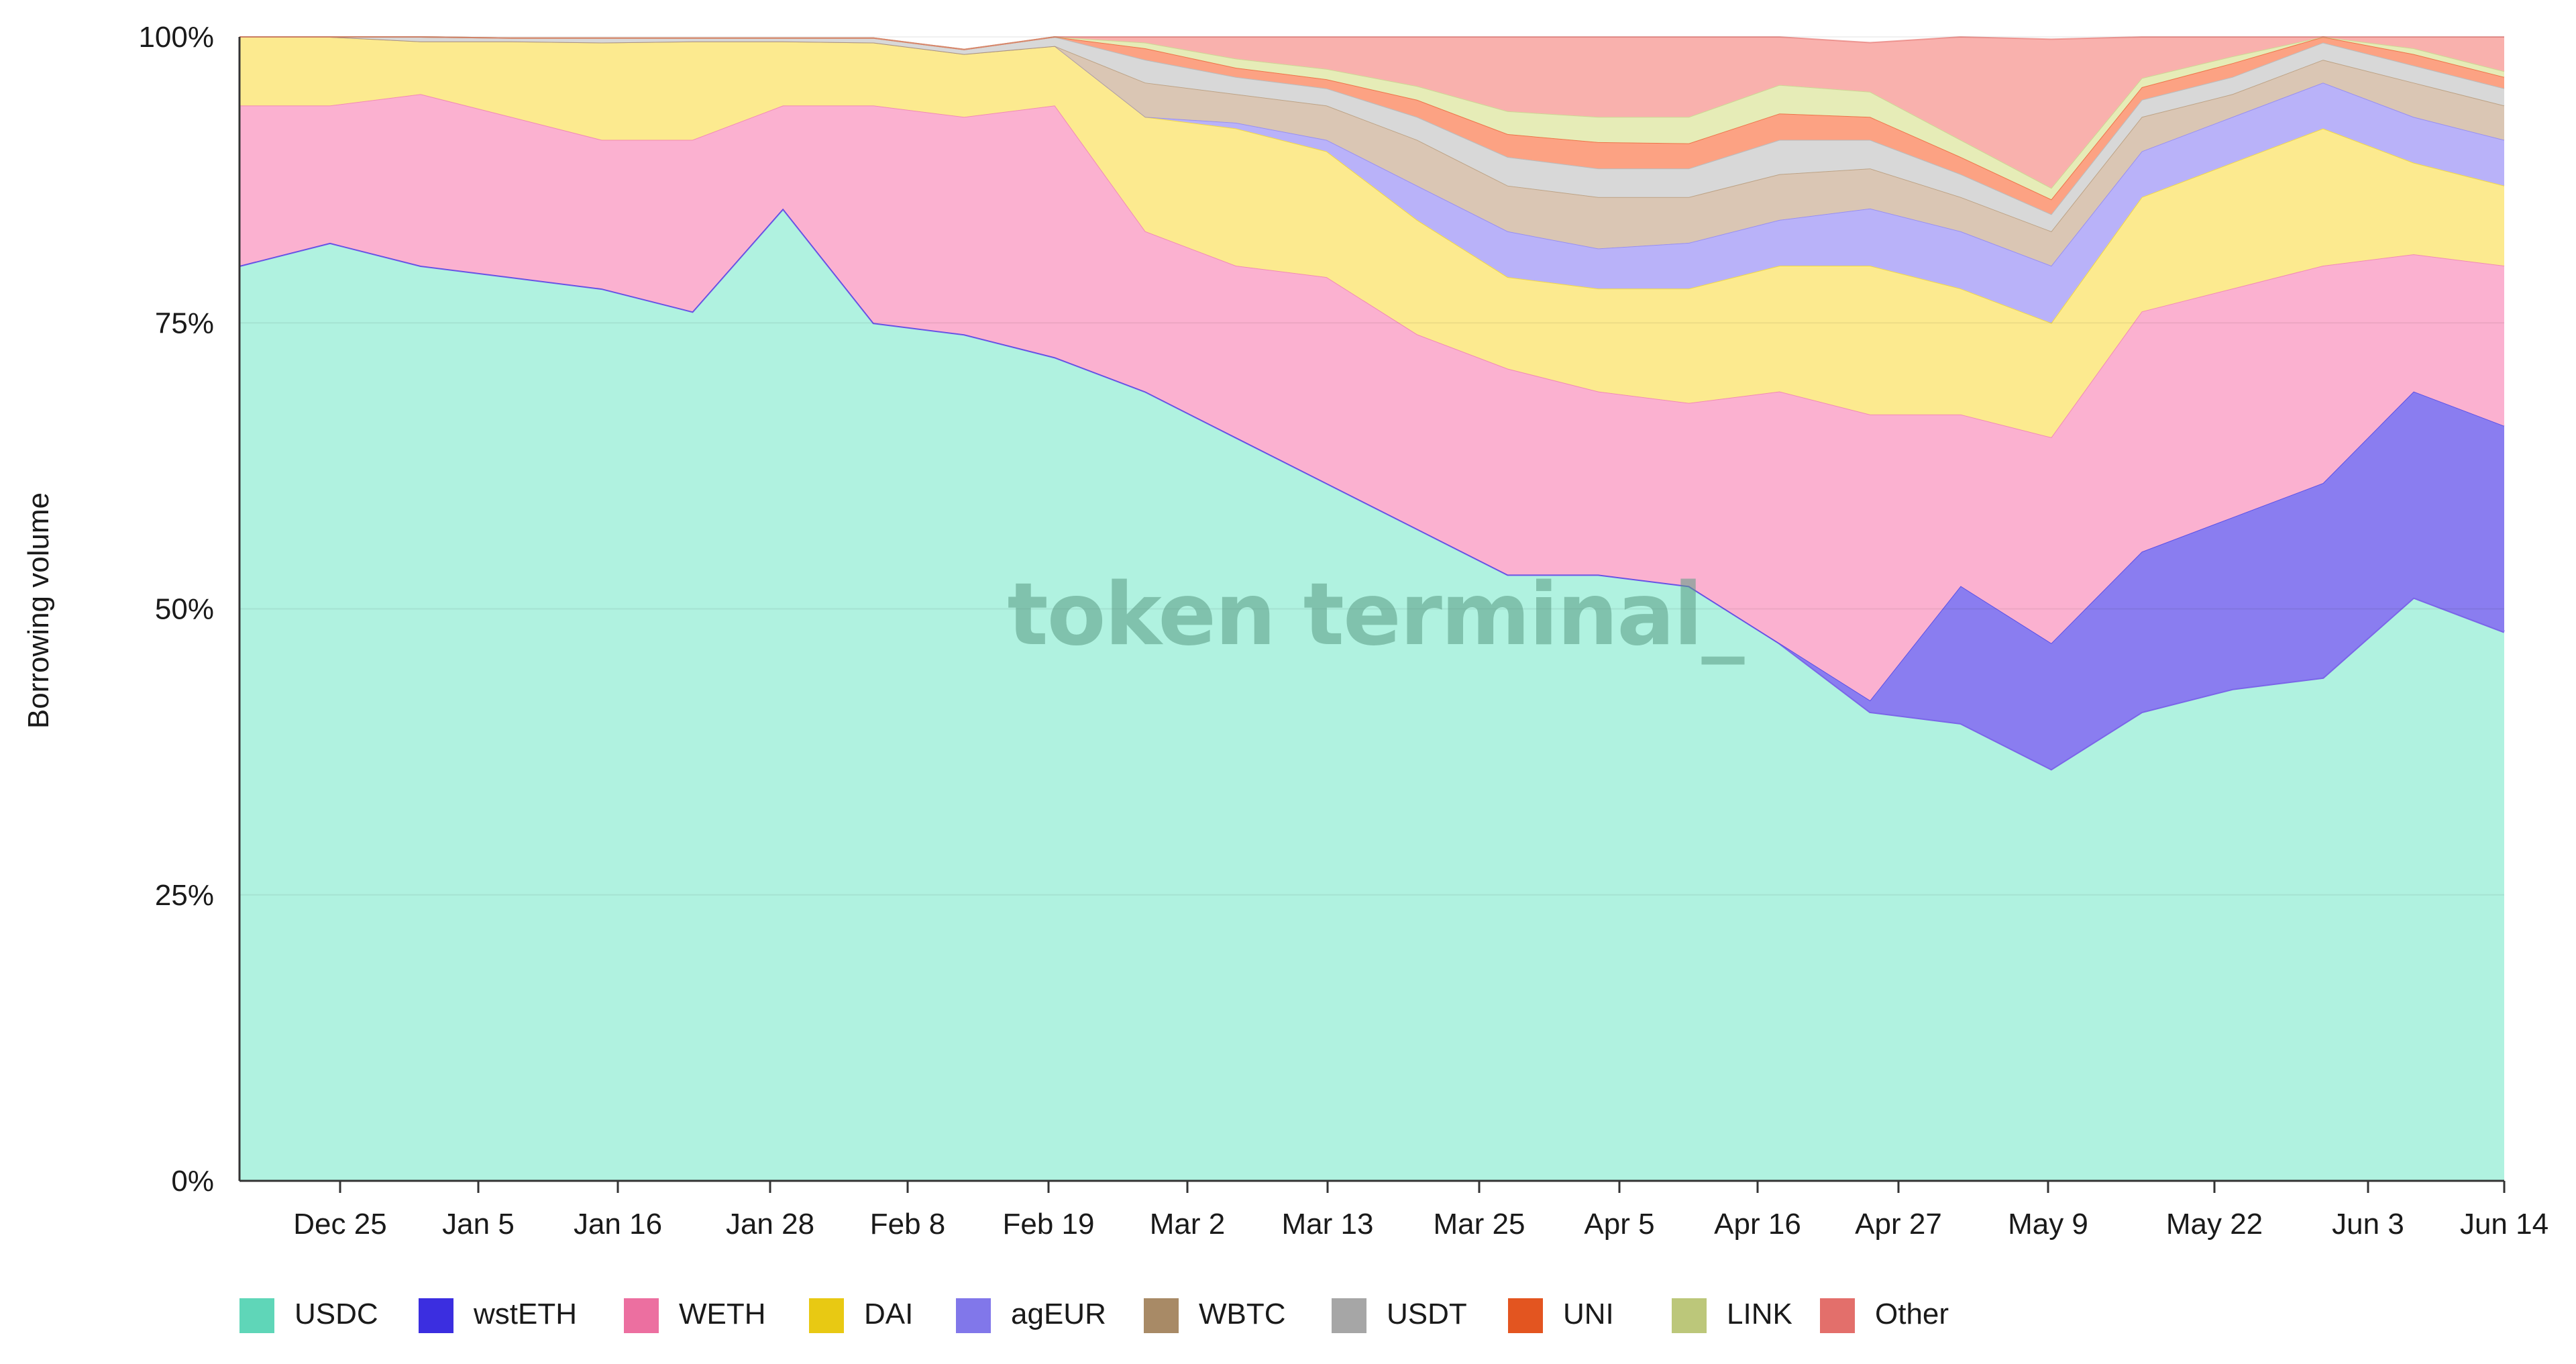  I want to click on legend-label: LINK, so click(1759, 1314).